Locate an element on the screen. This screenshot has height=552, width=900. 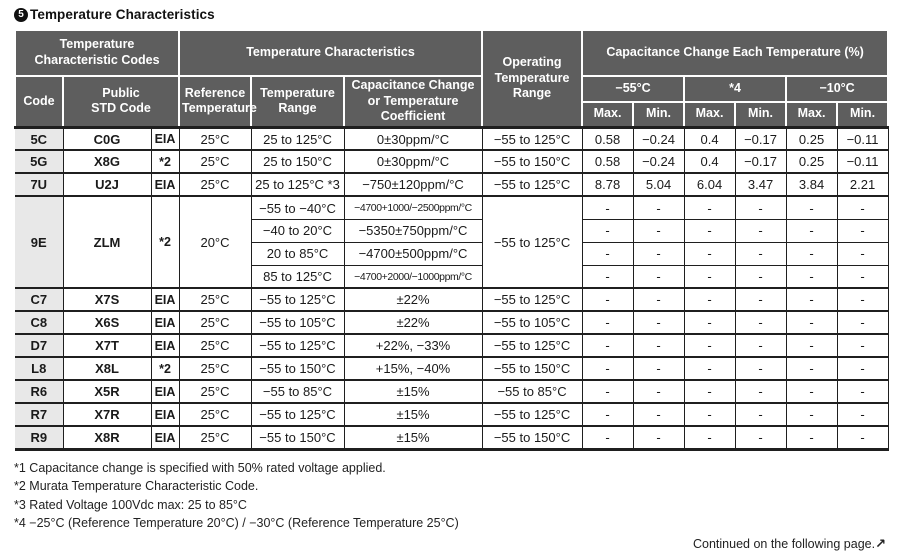
cell-temperature-range: −55 to 150°C is located at coordinates (297, 368).